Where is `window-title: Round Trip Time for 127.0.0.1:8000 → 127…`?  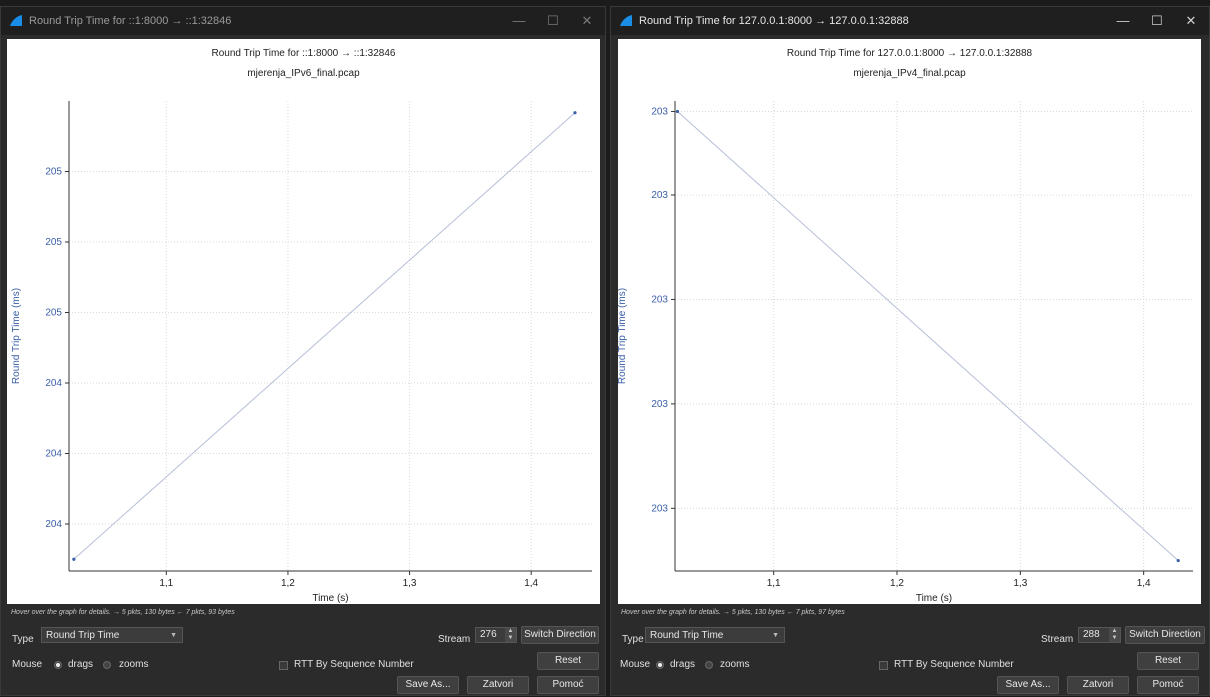 window-title: Round Trip Time for 127.0.0.1:8000 → 127… is located at coordinates (774, 21).